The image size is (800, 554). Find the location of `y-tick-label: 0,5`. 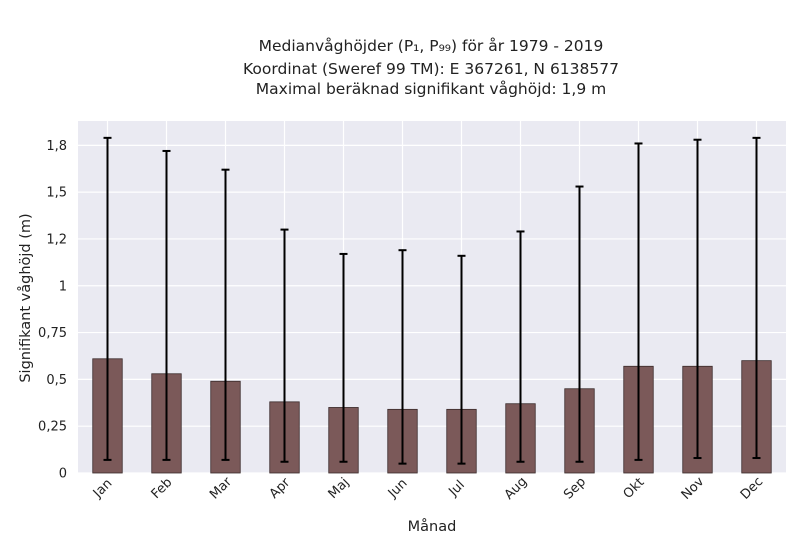

y-tick-label: 0,5 is located at coordinates (56, 380).